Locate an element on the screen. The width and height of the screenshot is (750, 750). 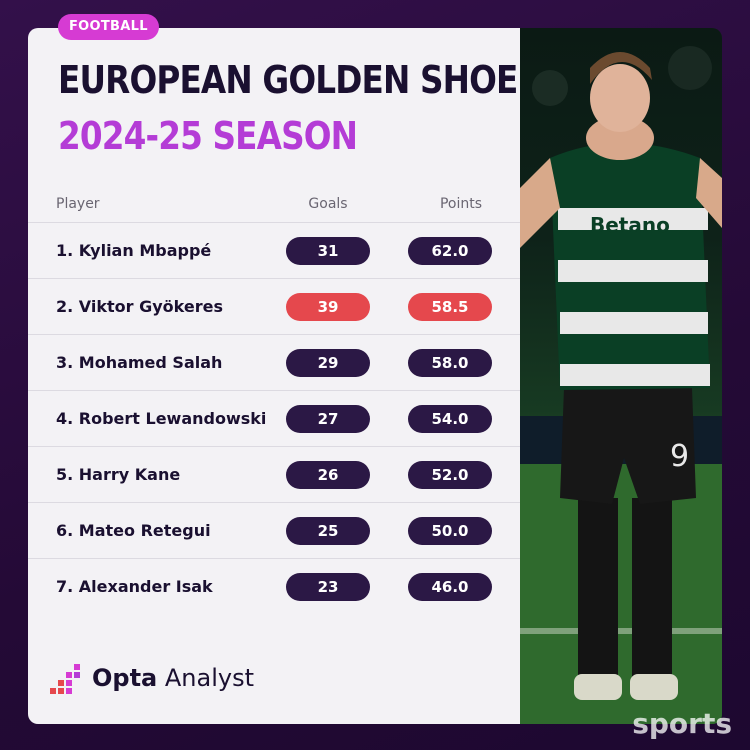
opta-analyst-logo: Opta Analyst is located at coordinates (160, 678).